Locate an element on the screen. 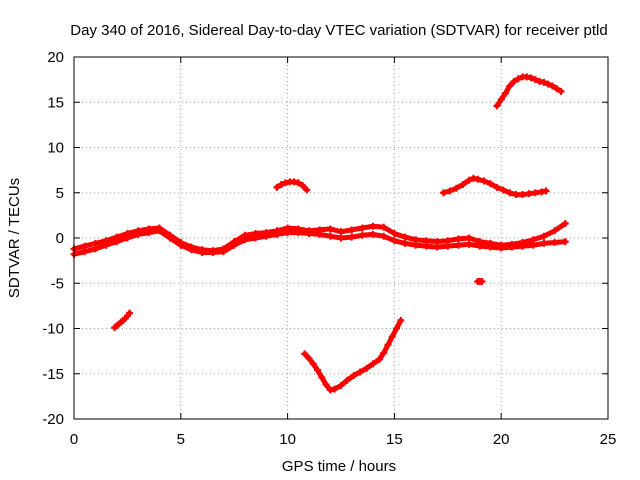  series-late-positive is located at coordinates (495, 186).